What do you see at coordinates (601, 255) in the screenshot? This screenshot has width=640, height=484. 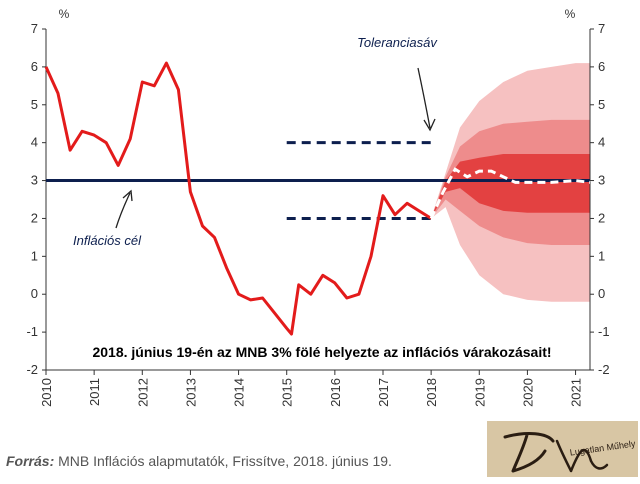 I see `y-tick-label-right: 1` at bounding box center [601, 255].